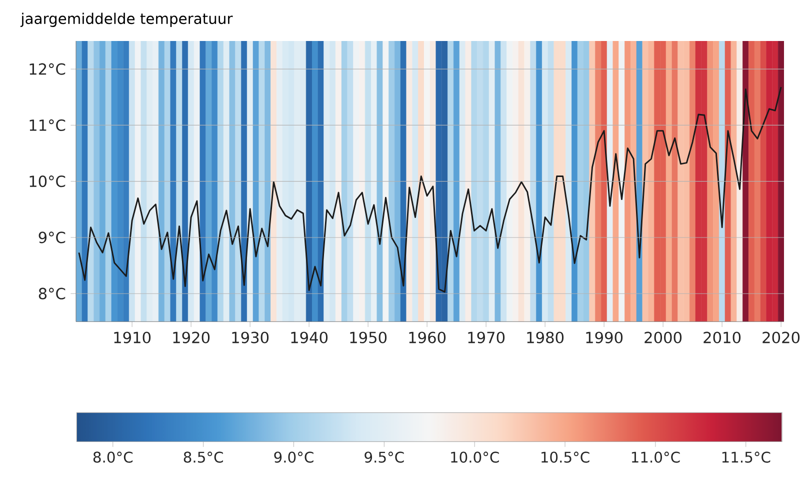 This screenshot has width=811, height=477. I want to click on x-tick-label: 1980, so click(545, 338).